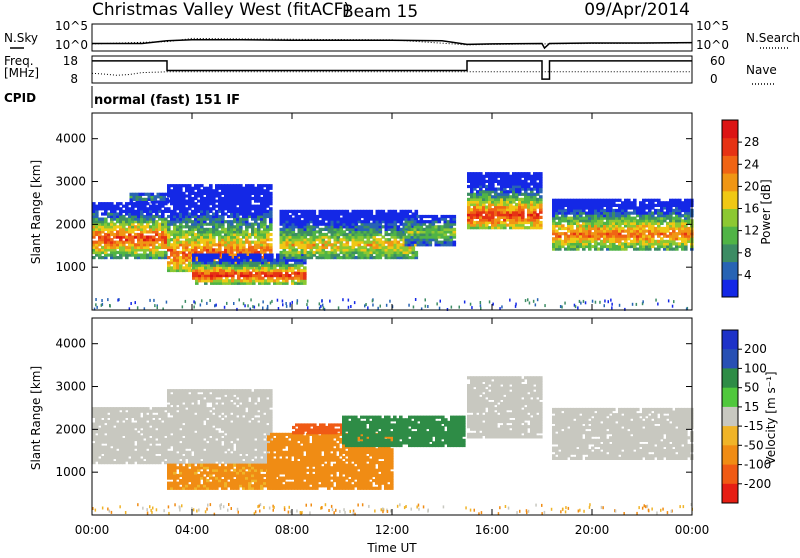 The height and width of the screenshot is (558, 800). What do you see at coordinates (21, 73) in the screenshot?
I see `freq-label-line2: [MHz]` at bounding box center [21, 73].